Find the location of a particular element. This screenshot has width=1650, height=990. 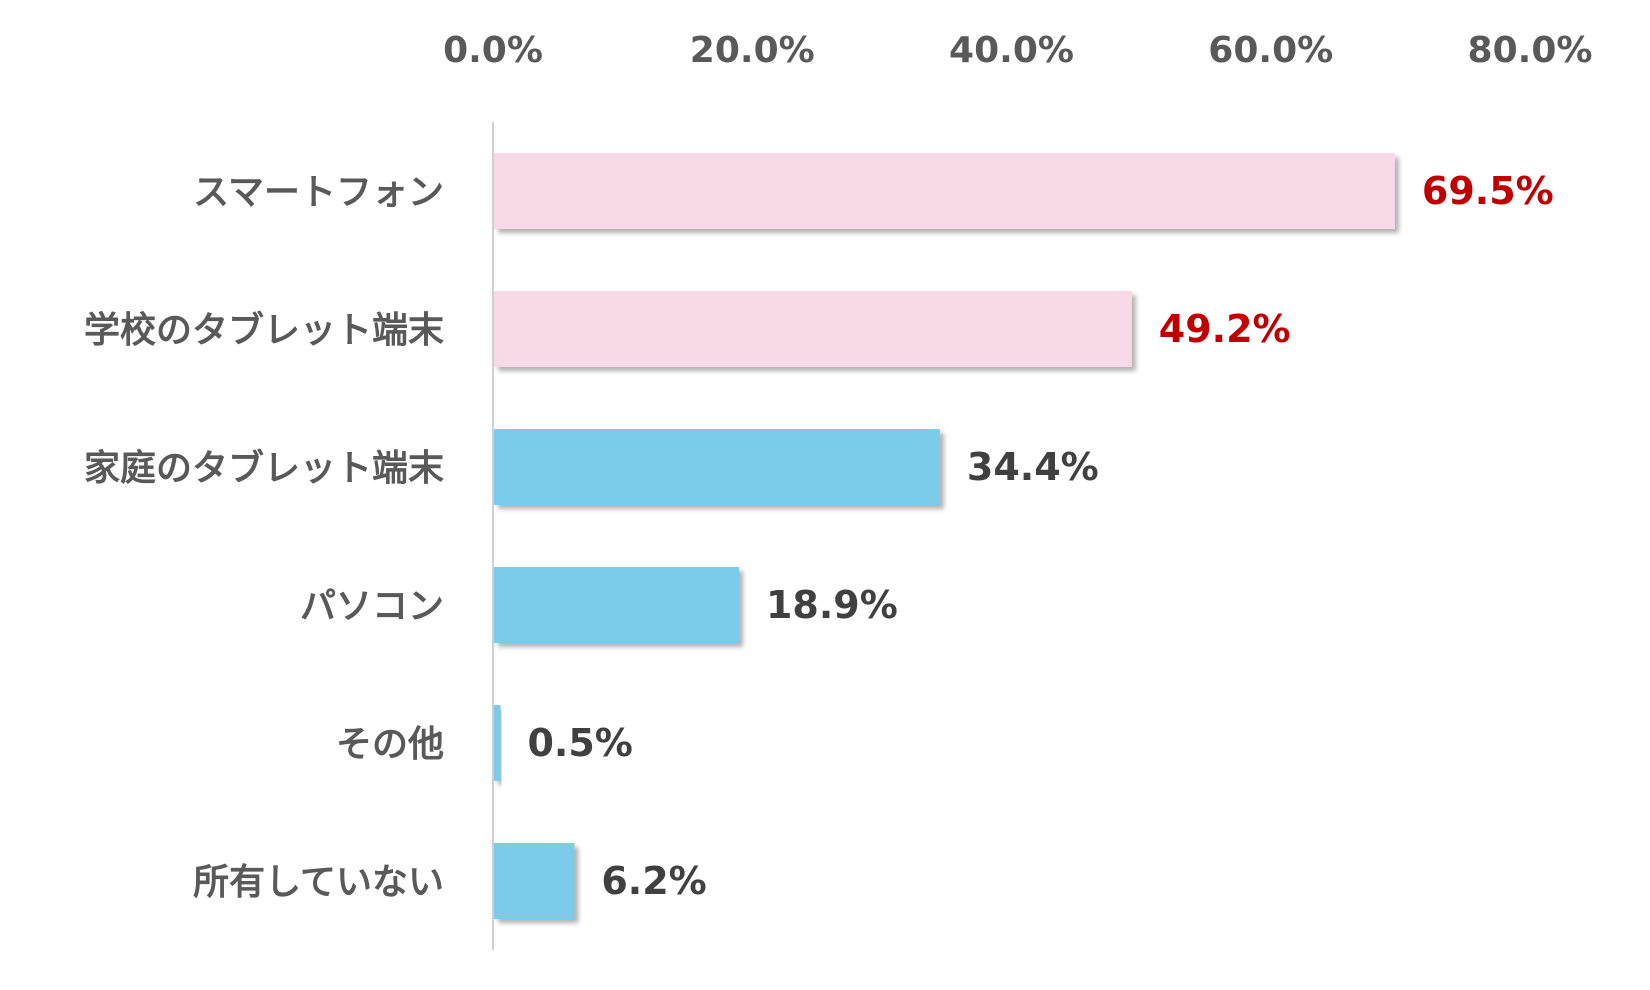

category-label: その他 is located at coordinates (390, 744).